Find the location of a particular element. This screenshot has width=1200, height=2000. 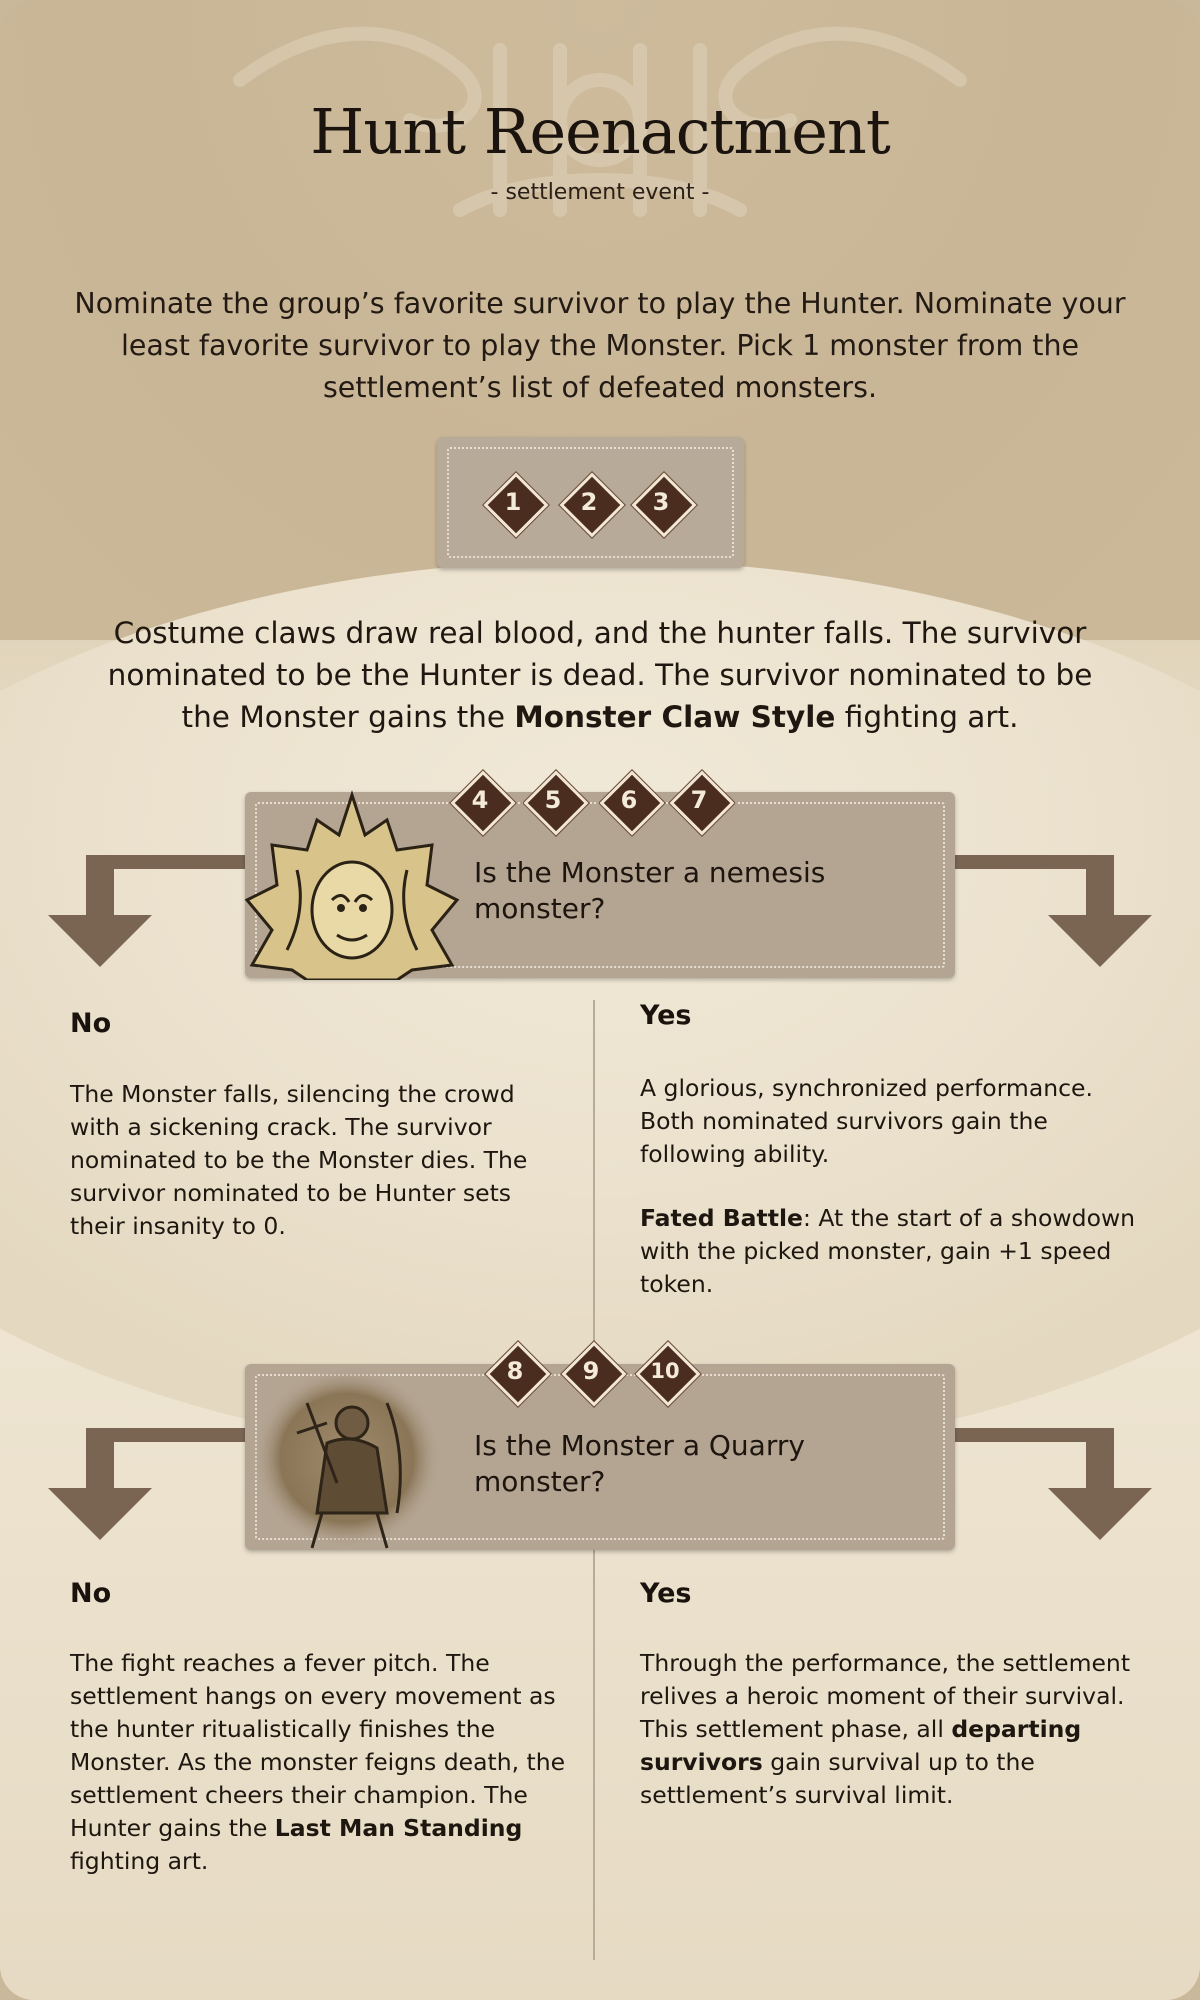

card-subtitle: - settlement event - is located at coordinates (600, 192).